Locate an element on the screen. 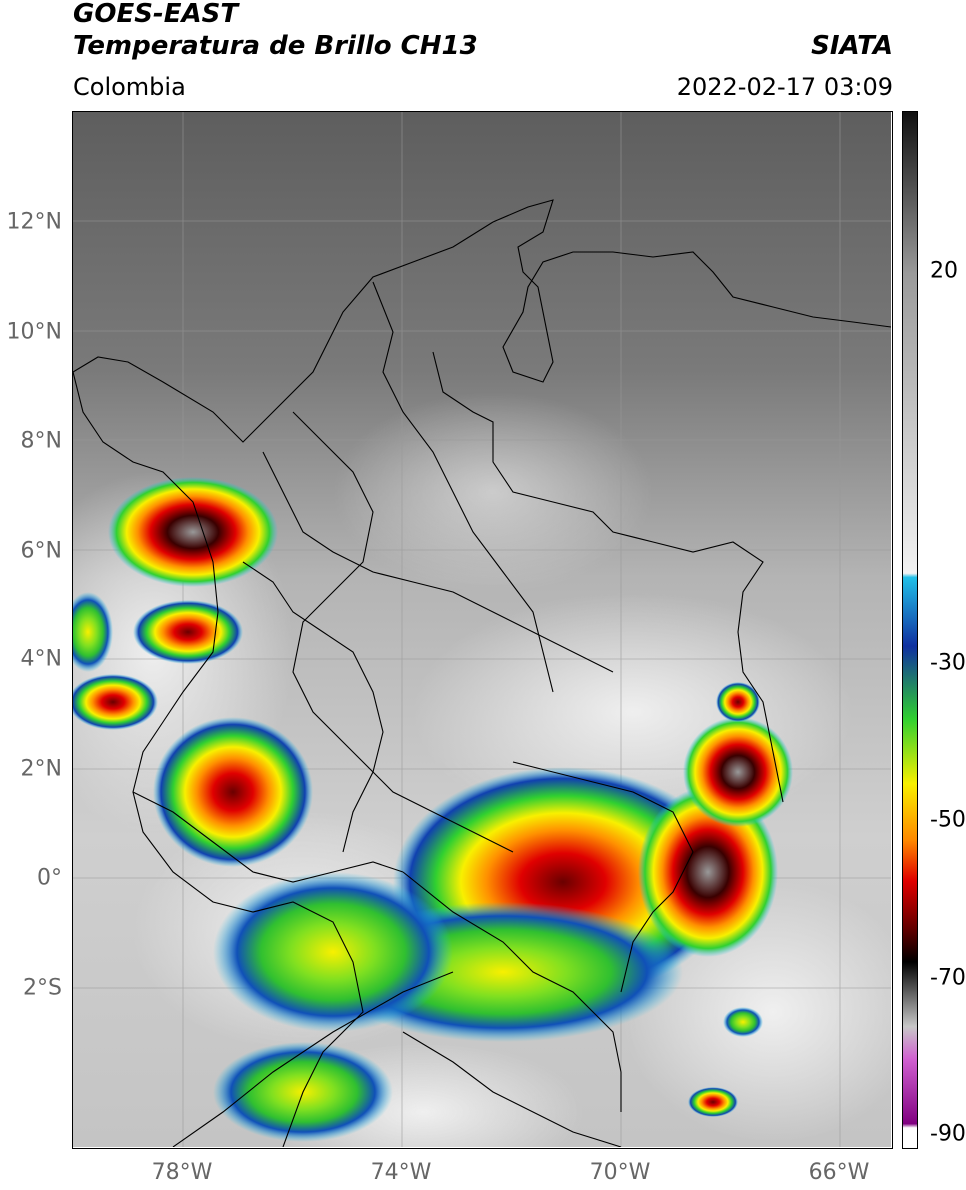 Image resolution: width=966 pixels, height=1190 pixels. storm-cell-small-east is located at coordinates (743, 1022).